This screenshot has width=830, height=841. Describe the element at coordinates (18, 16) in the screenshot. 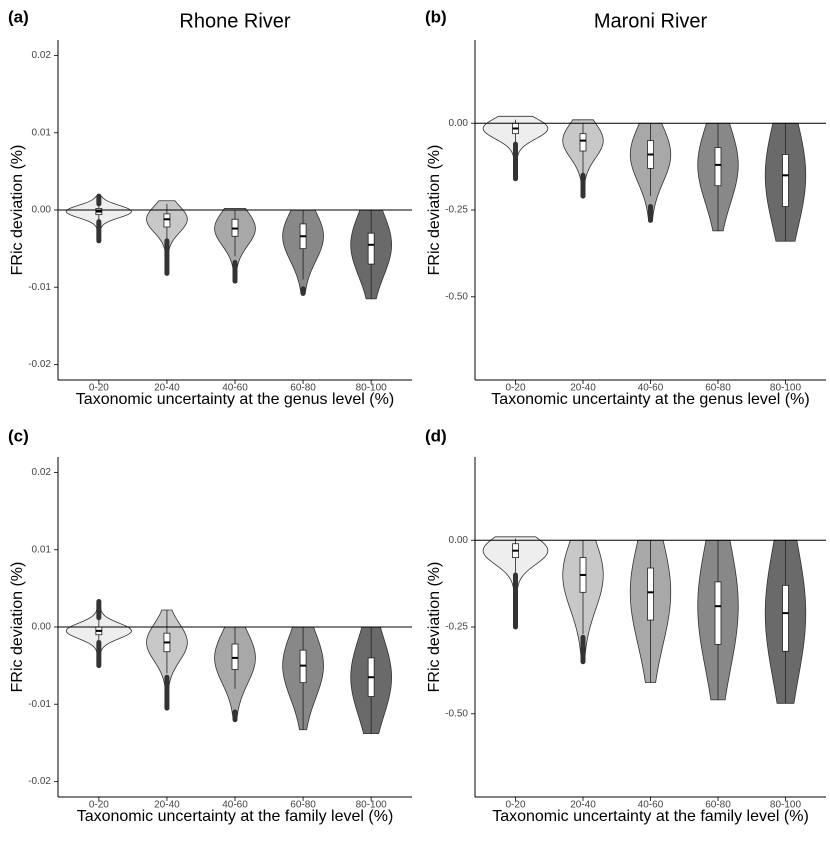

I see `panel-label: (a)` at that location.